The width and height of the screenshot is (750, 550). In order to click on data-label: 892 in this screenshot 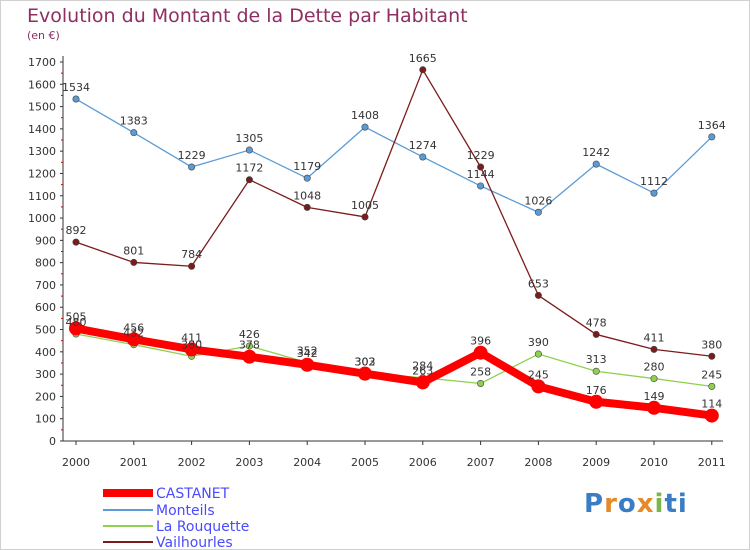, I will do `click(76, 230)`.